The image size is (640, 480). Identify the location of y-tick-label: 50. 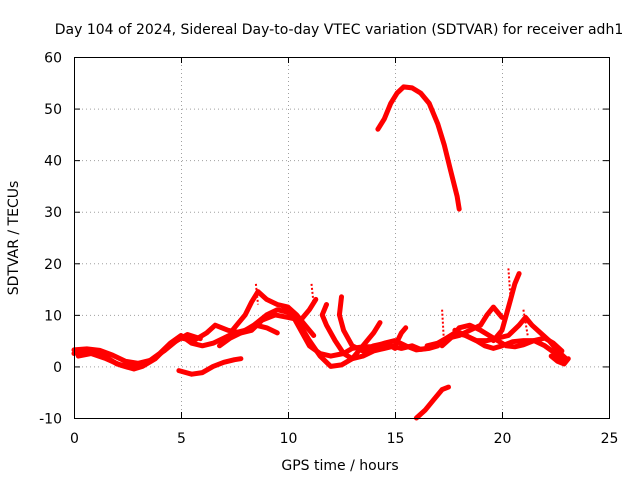
(53, 110).